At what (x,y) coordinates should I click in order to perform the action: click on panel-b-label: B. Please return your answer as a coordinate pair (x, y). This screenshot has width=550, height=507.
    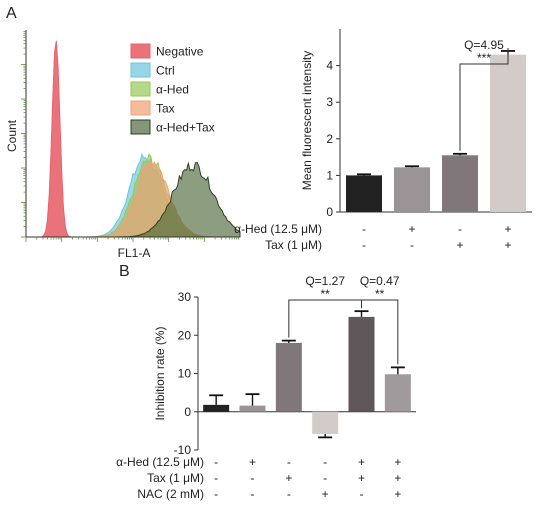
    Looking at the image, I should click on (124, 271).